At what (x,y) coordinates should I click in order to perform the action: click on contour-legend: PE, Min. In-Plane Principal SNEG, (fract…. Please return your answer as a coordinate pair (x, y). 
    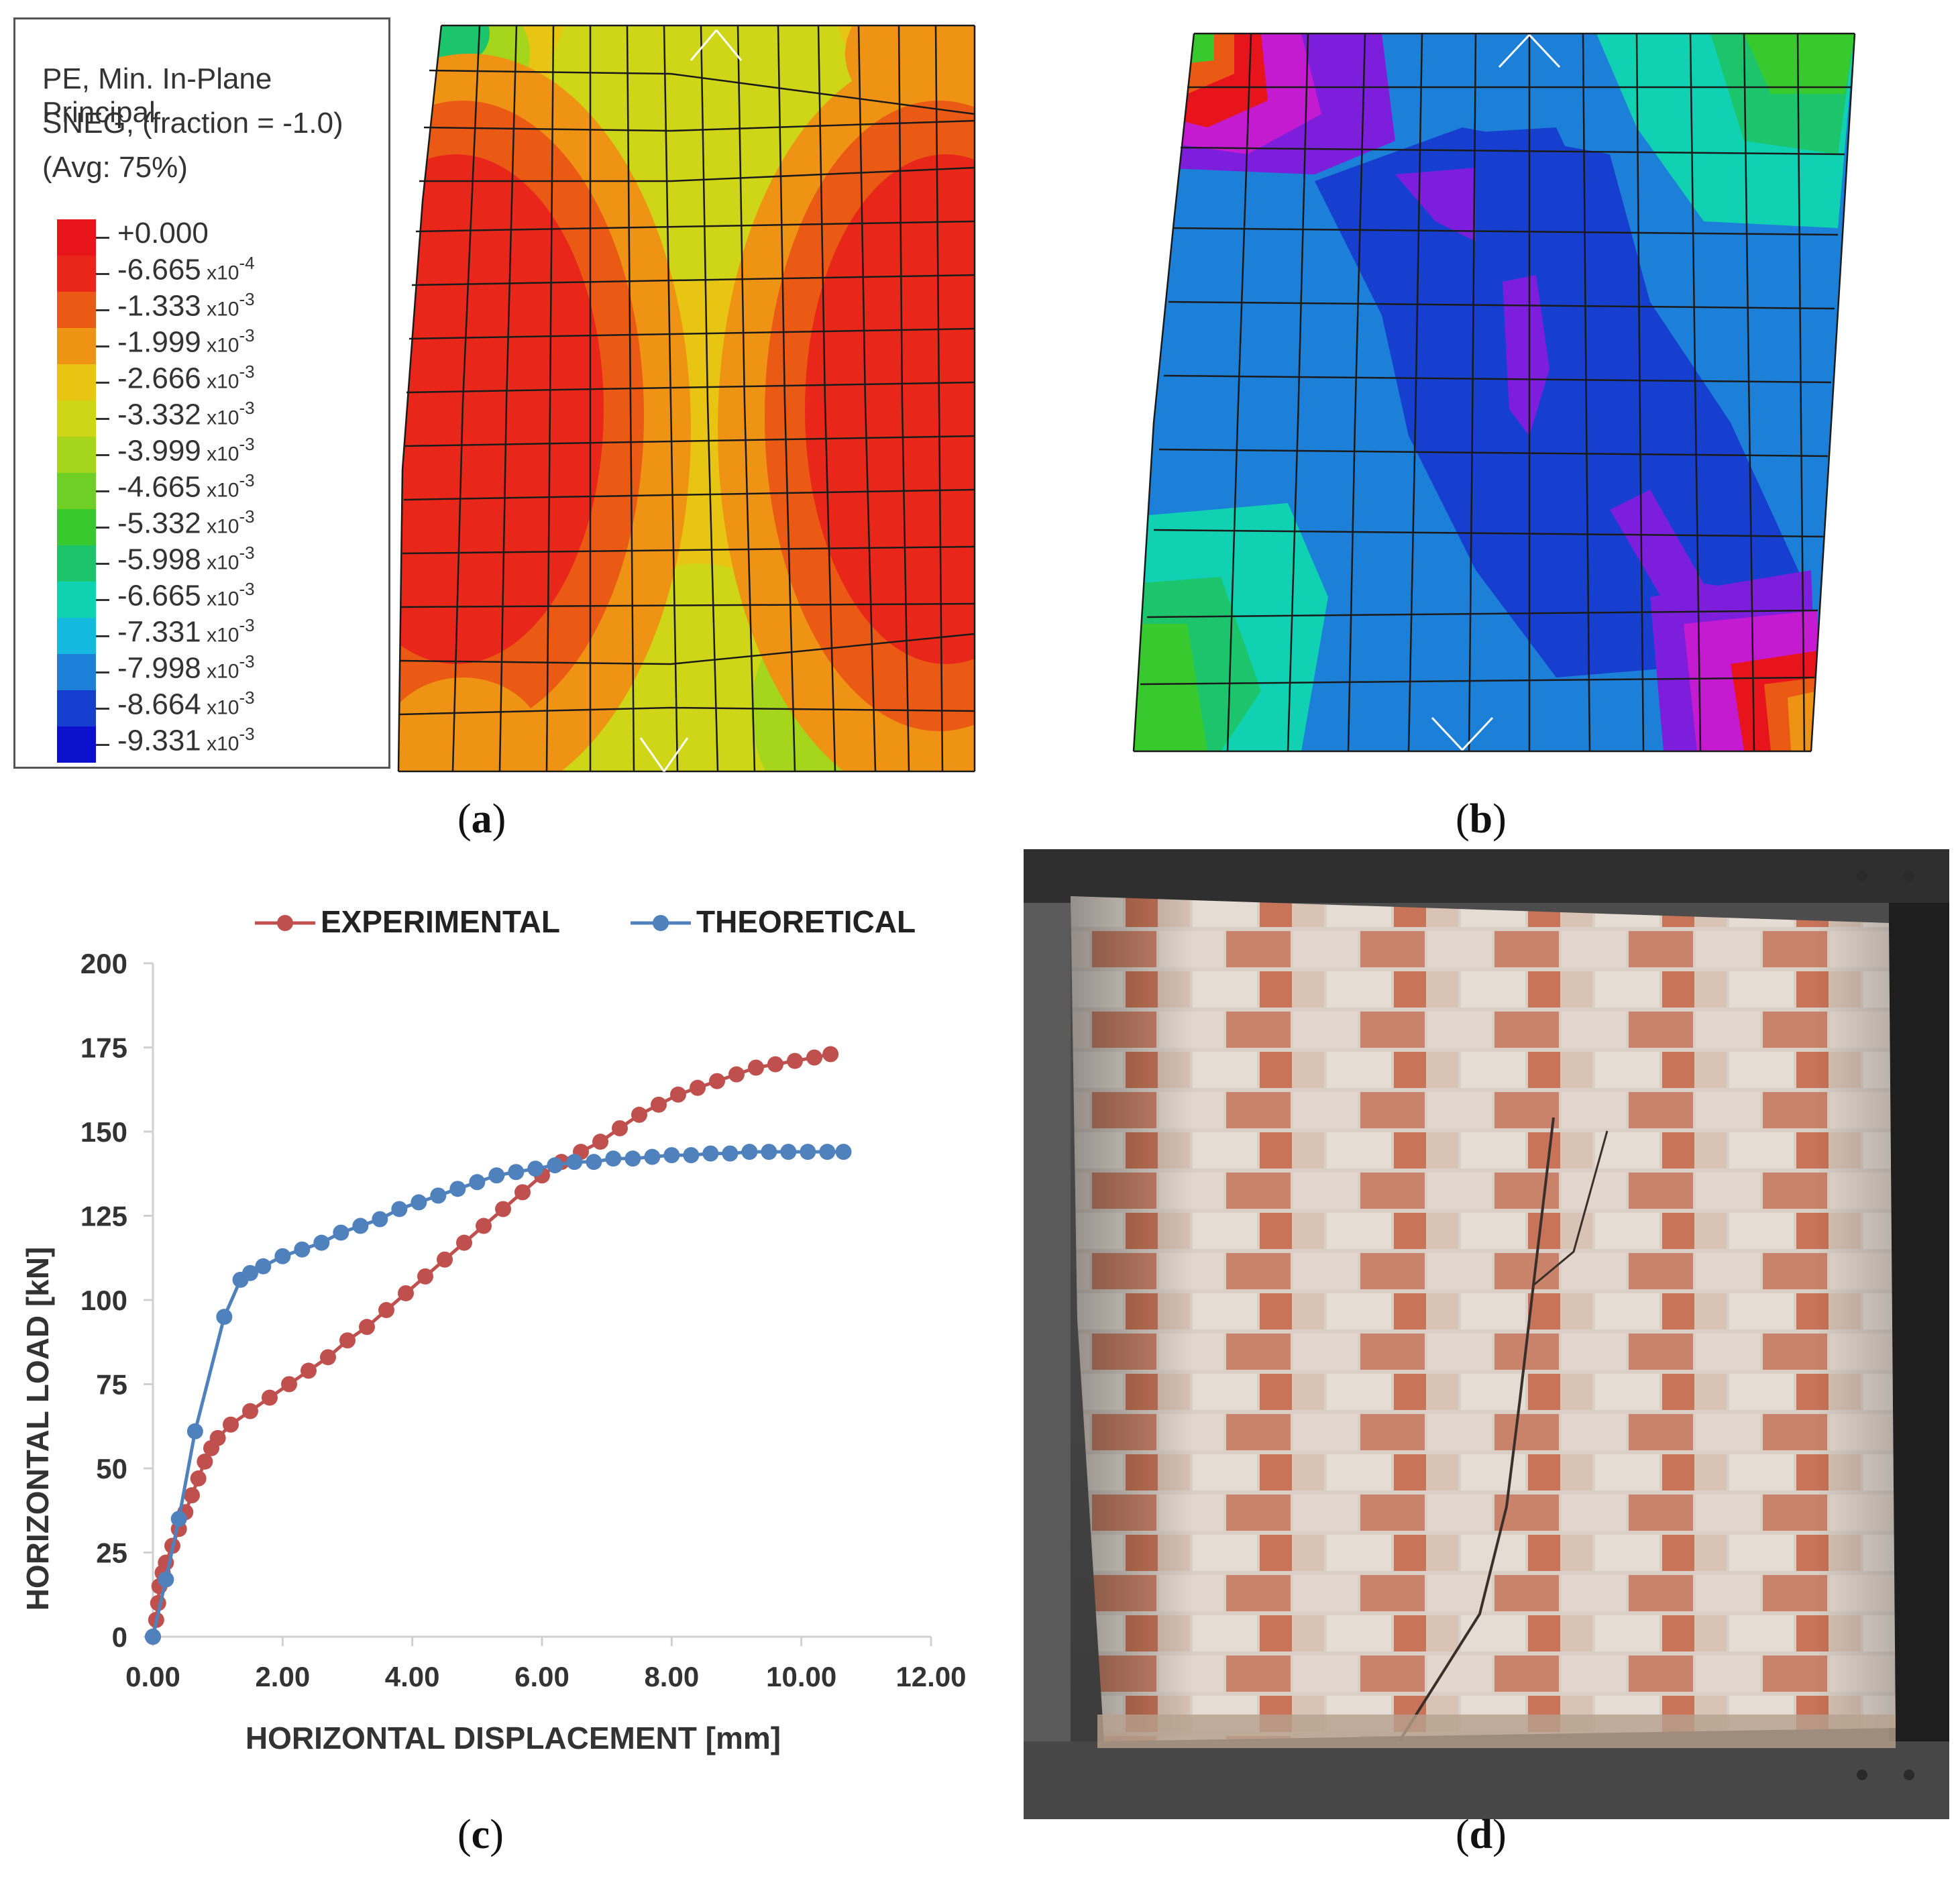
    Looking at the image, I should click on (202, 393).